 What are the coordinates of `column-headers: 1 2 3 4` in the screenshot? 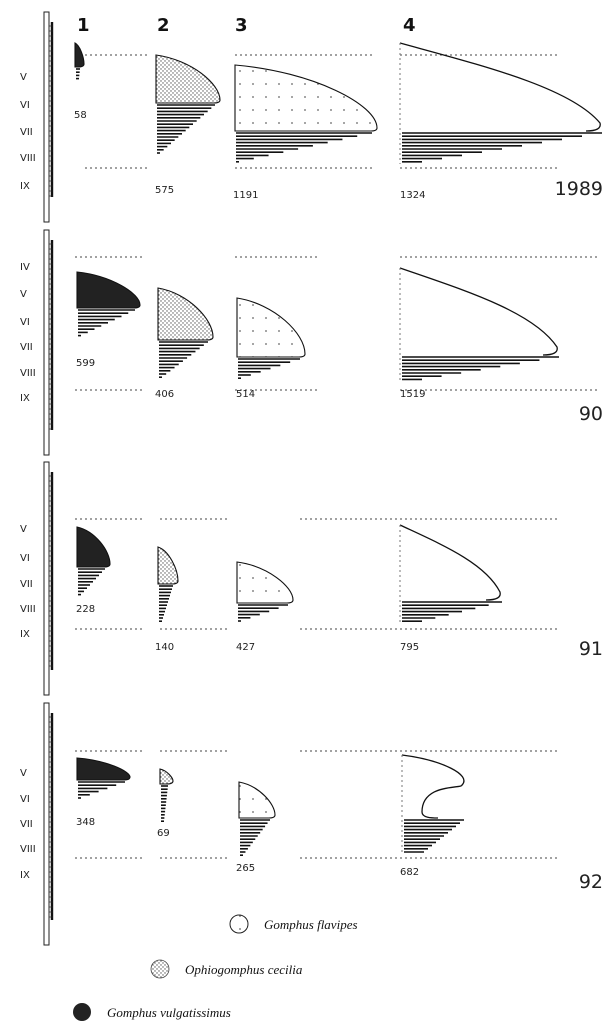 It's located at (246, 25).